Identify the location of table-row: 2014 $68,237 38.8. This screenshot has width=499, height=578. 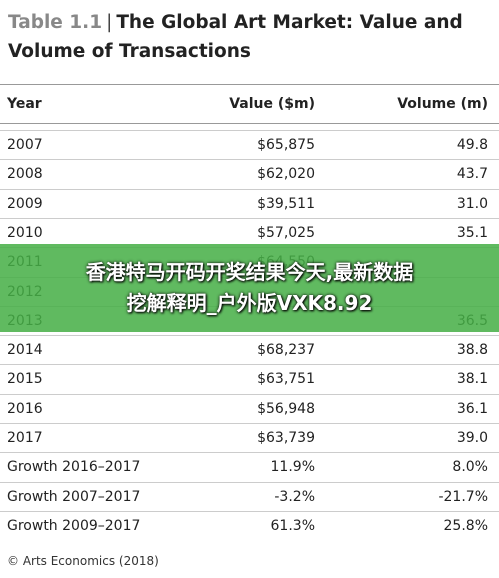
(249, 350).